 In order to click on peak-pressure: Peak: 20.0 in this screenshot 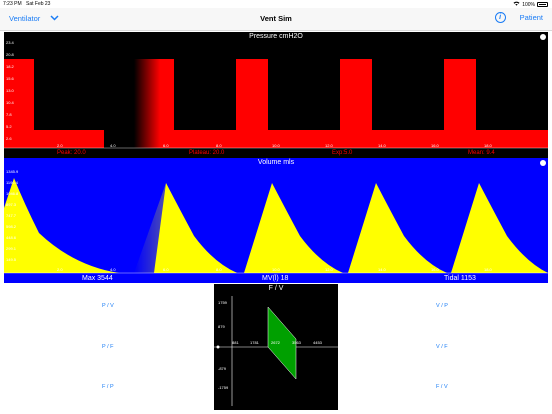, I will do `click(71, 153)`.